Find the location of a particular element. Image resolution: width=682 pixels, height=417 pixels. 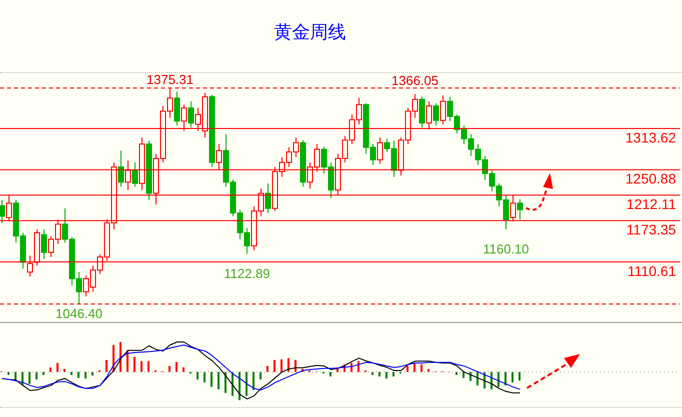

chart-title: 黄金周线 is located at coordinates (310, 32).